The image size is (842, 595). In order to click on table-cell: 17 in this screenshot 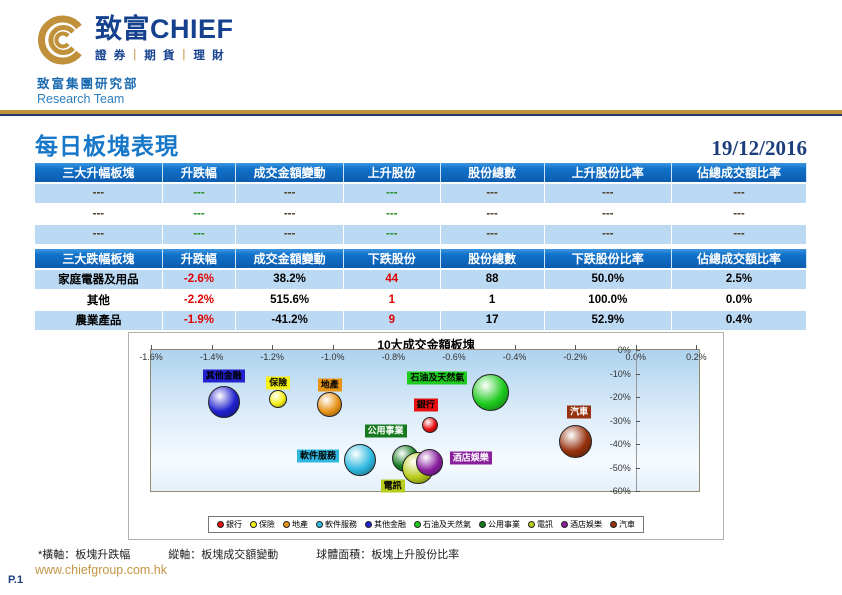, I will do `click(492, 321)`.